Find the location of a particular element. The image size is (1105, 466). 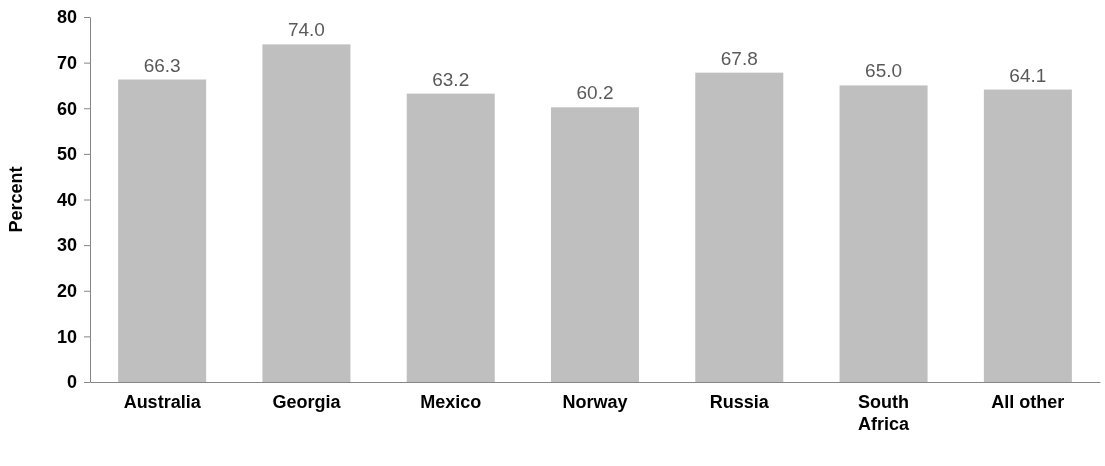

data-label: 63.2 is located at coordinates (451, 79).